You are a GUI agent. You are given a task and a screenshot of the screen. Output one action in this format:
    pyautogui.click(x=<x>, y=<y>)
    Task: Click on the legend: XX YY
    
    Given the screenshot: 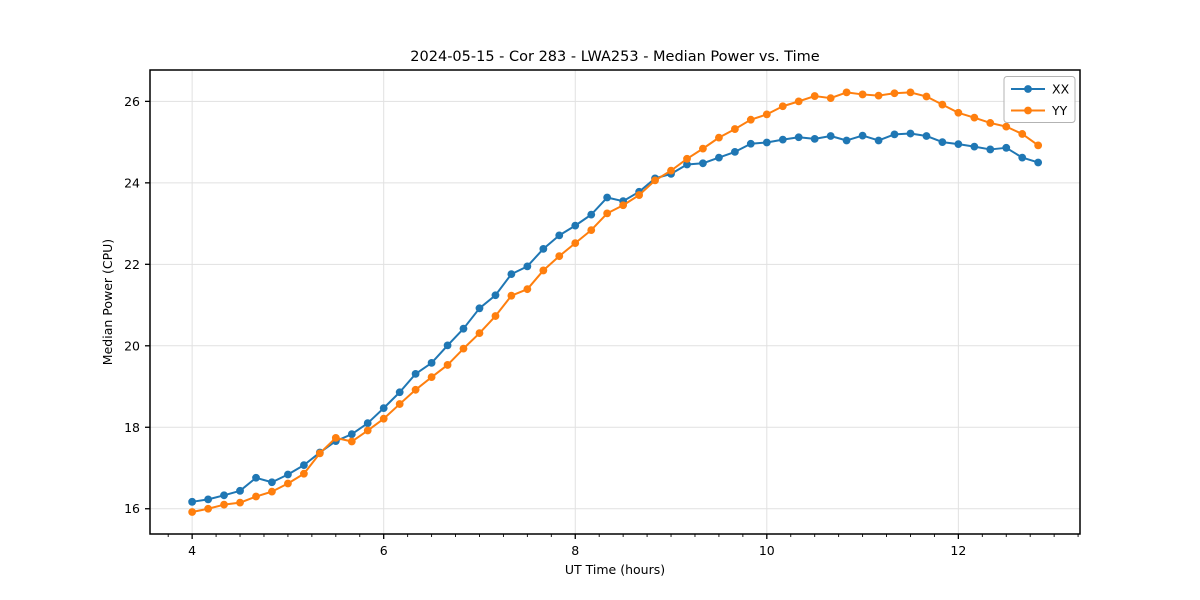 What is the action you would take?
    pyautogui.click(x=1039, y=99)
    